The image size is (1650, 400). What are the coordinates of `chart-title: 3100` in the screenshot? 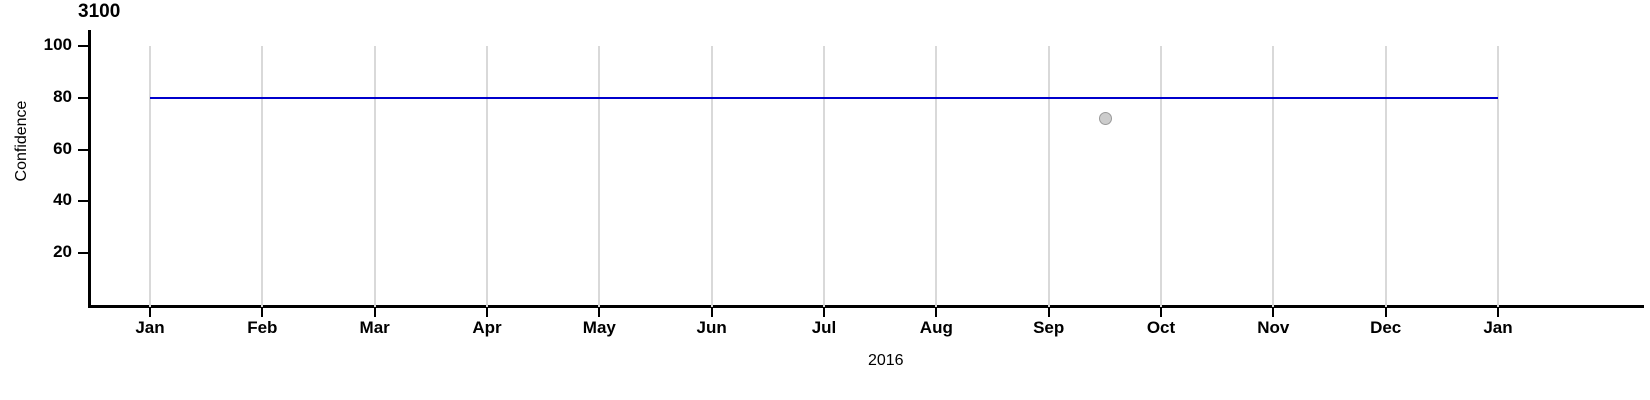 It's located at (99, 11).